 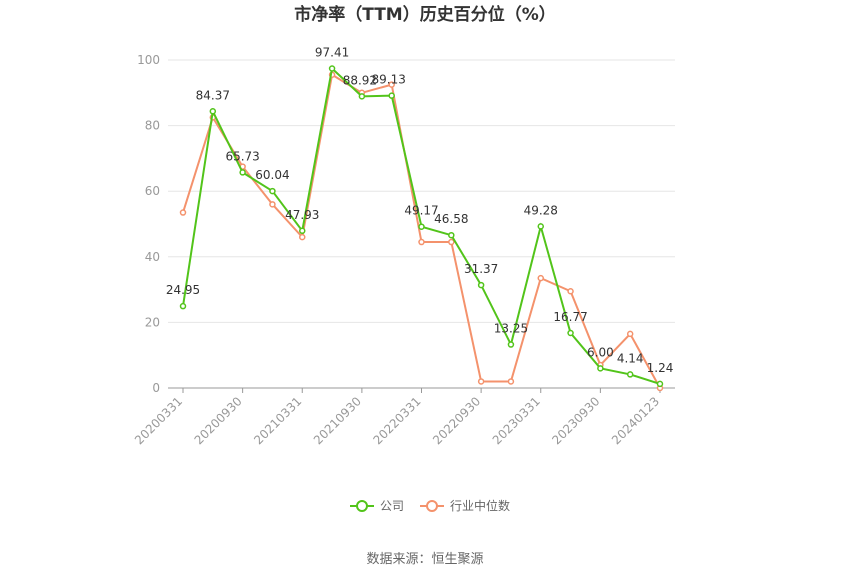 I want to click on data-label: 1.24, so click(x=660, y=368).